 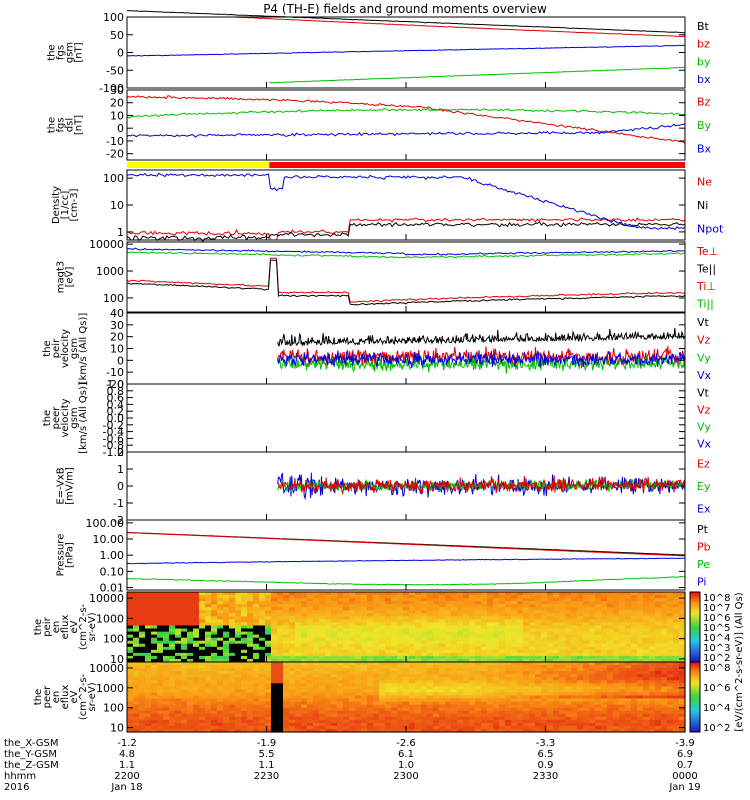 What do you see at coordinates (74, 417) in the screenshot?
I see `y-axis-label: gsm` at bounding box center [74, 417].